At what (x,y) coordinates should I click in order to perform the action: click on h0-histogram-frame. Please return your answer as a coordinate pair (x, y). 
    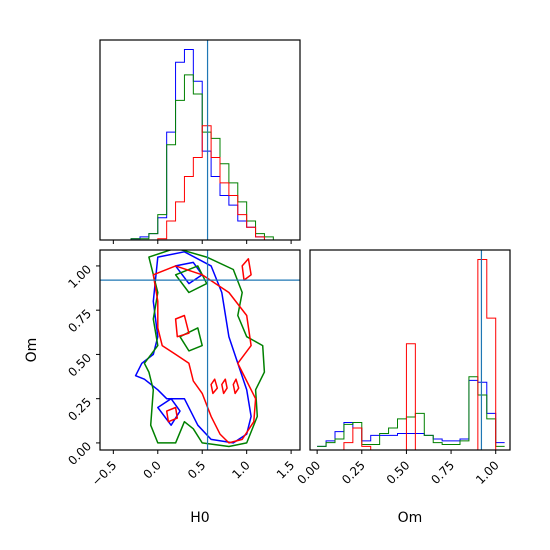
    Looking at the image, I should click on (200, 140).